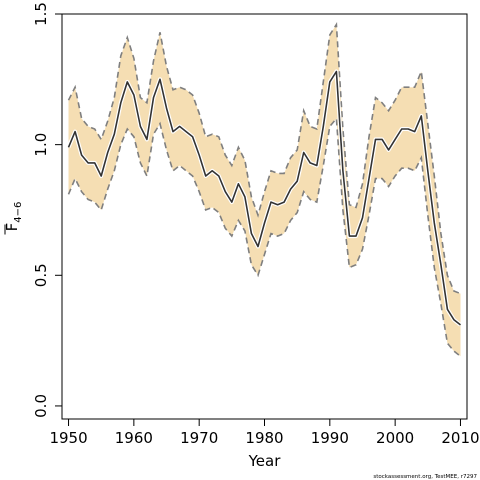 This screenshot has width=480, height=480. Describe the element at coordinates (460, 438) in the screenshot. I see `x-tick-label: 2010` at that location.